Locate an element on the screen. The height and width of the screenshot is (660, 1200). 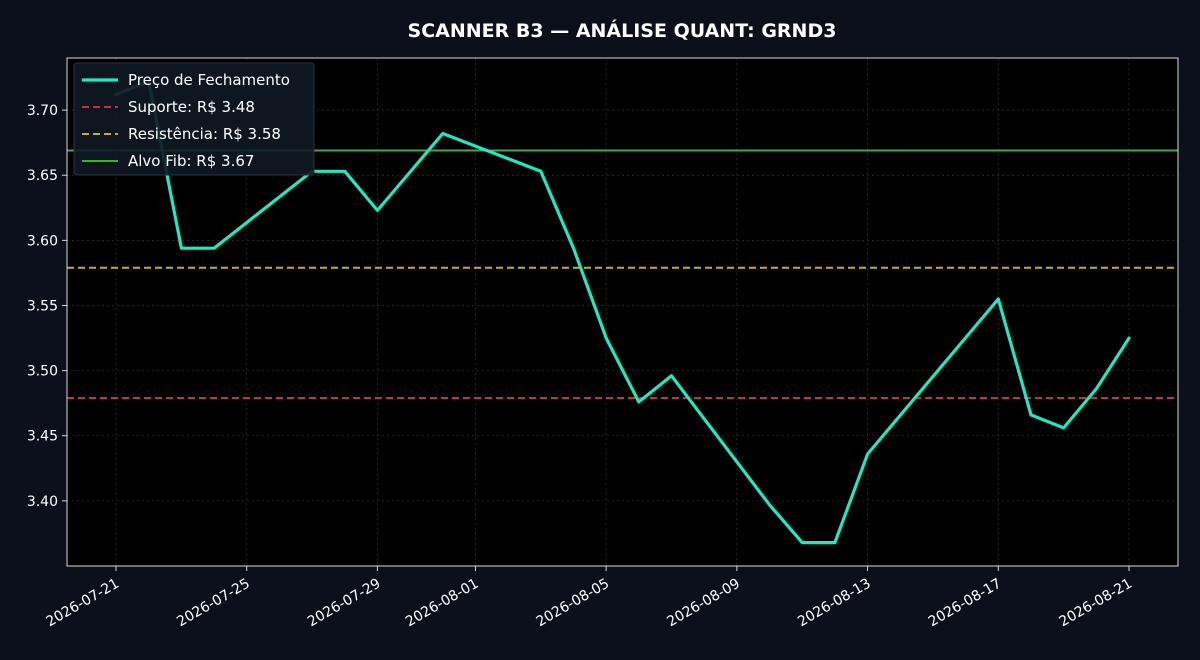
y-axis: 3.40 3.45 3.50 3.55 3.60 3.65 3.70 is located at coordinates (47, 306).